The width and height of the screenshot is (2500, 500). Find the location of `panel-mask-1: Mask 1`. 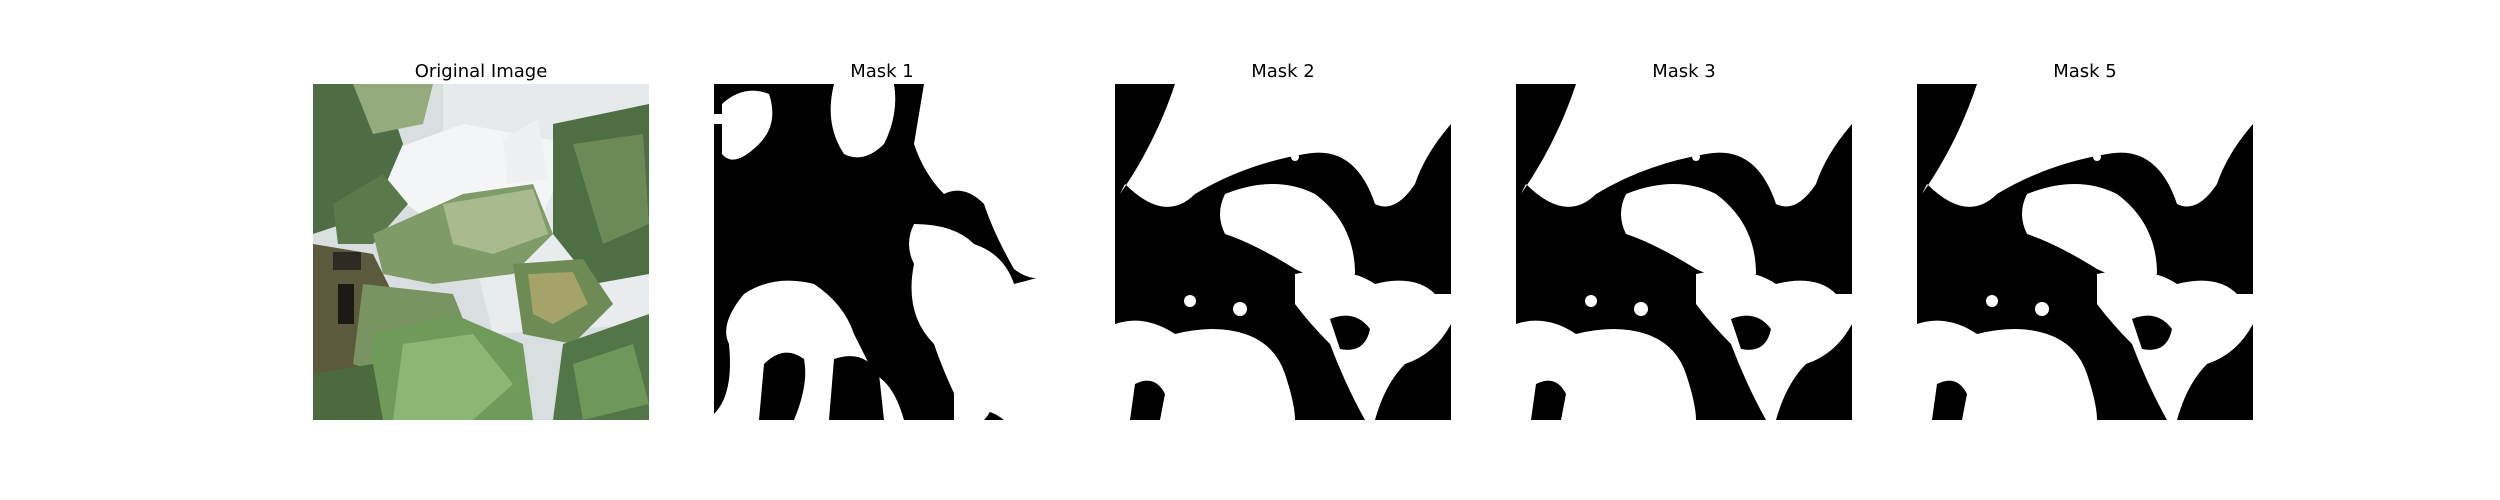

panel-mask-1: Mask 1 is located at coordinates (882, 240).